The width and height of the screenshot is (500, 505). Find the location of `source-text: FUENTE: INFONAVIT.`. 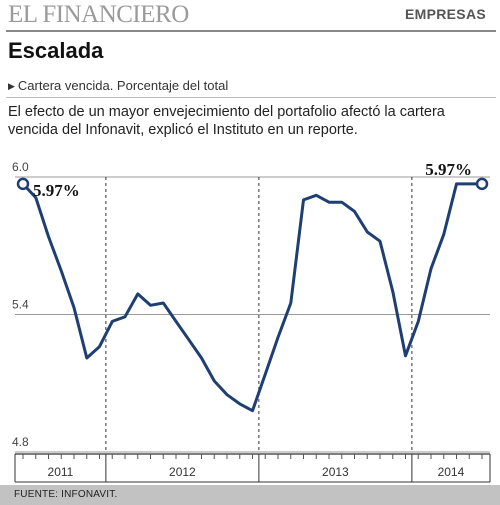

source-text: FUENTE: INFONAVIT. is located at coordinates (66, 494).